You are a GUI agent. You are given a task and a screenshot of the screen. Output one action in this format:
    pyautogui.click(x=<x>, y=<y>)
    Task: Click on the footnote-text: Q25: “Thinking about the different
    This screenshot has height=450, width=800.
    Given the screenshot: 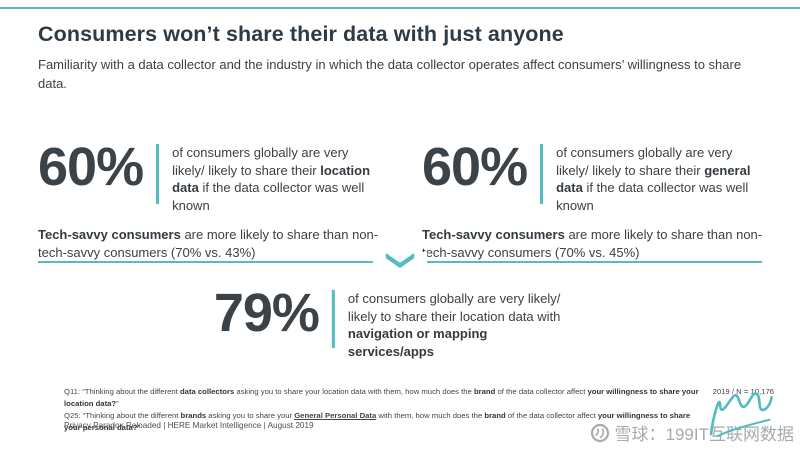 What is the action you would take?
    pyautogui.click(x=122, y=415)
    